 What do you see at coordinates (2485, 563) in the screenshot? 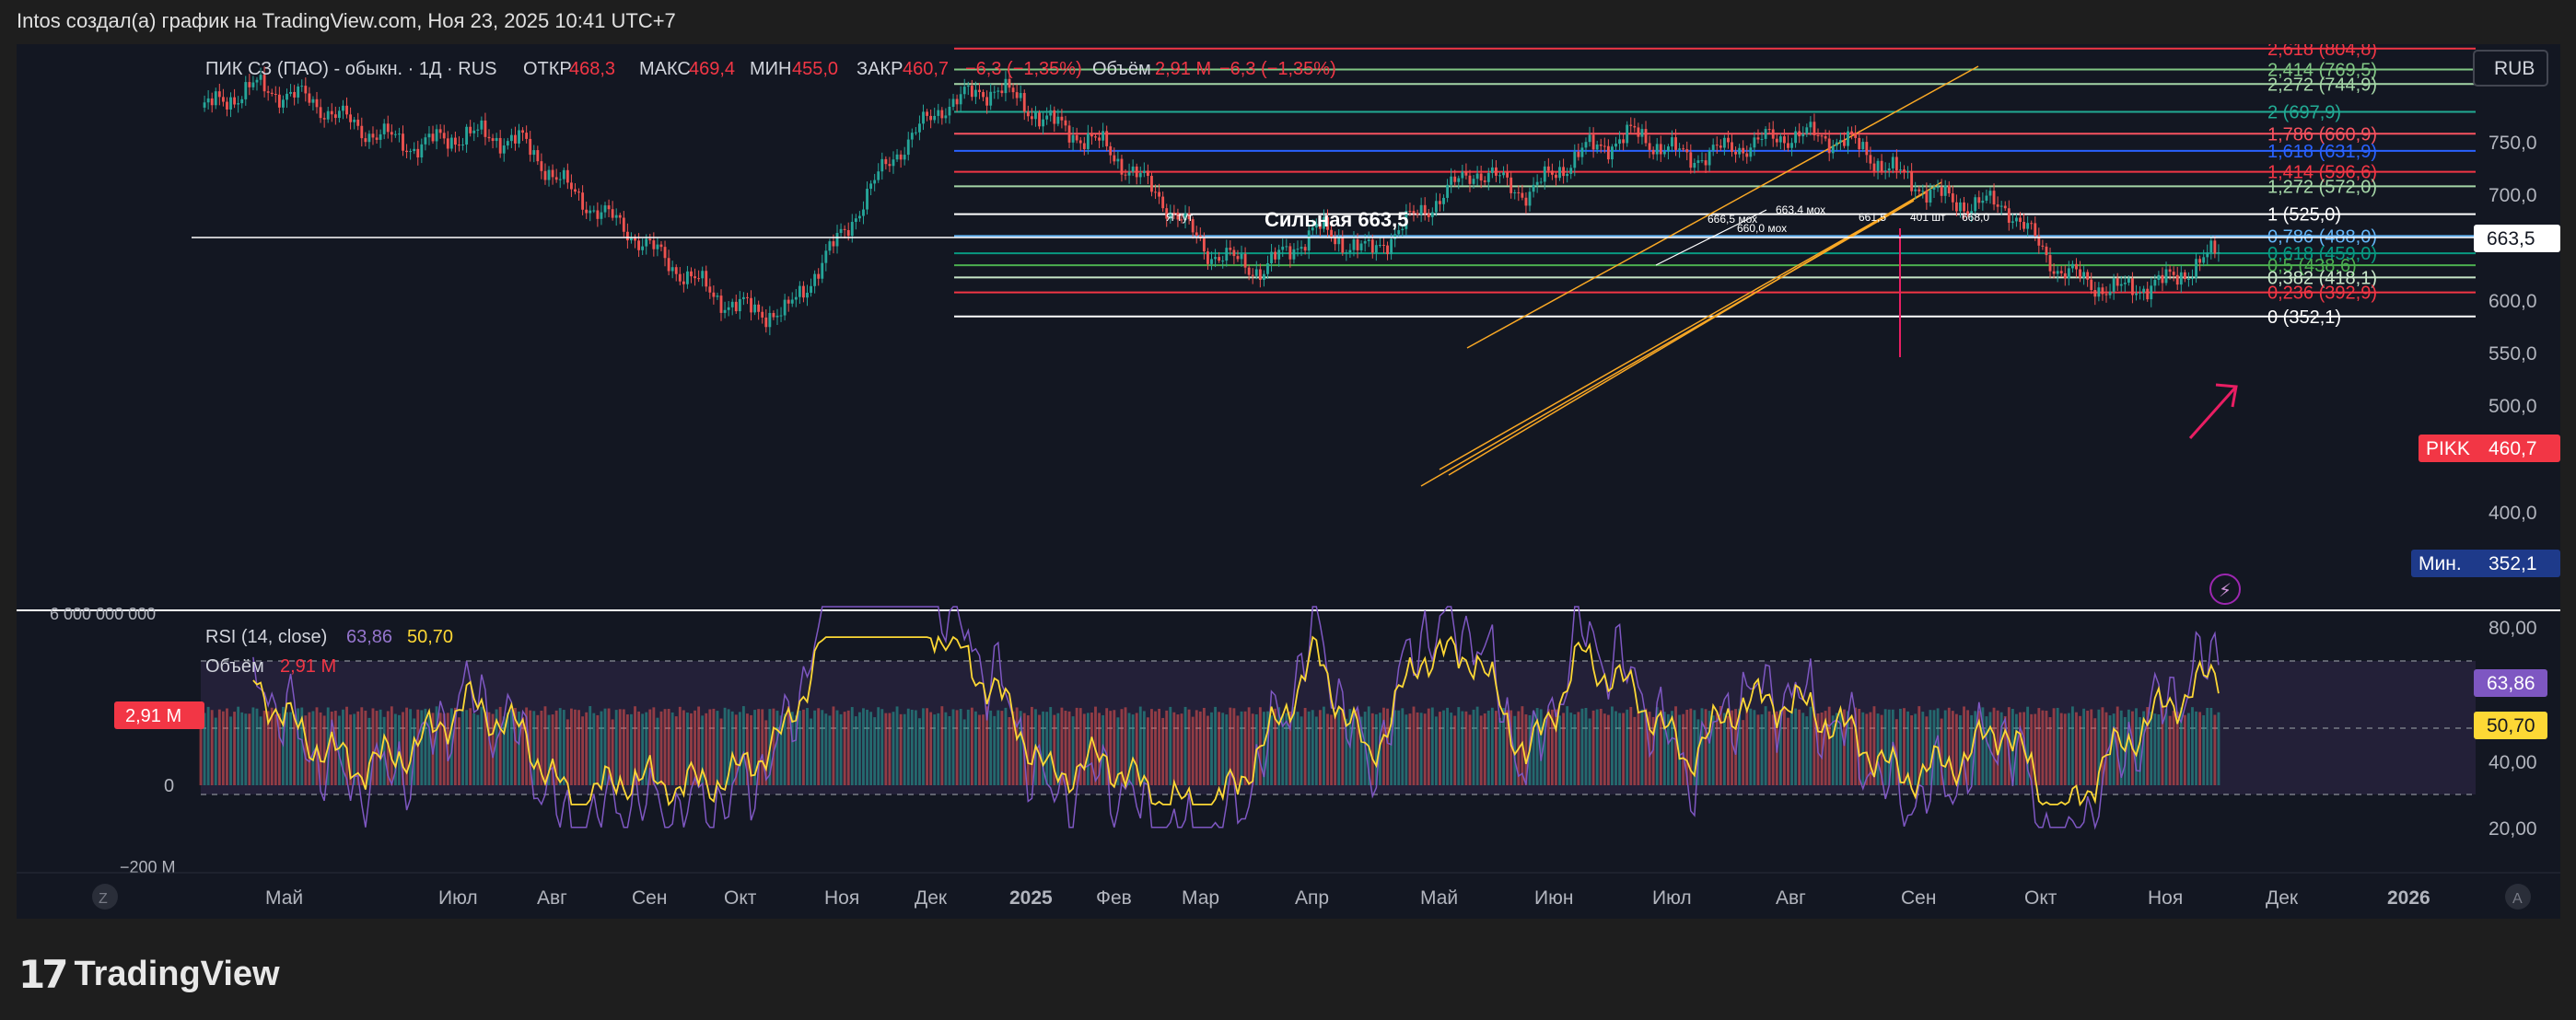
I see `min-badge` at bounding box center [2485, 563].